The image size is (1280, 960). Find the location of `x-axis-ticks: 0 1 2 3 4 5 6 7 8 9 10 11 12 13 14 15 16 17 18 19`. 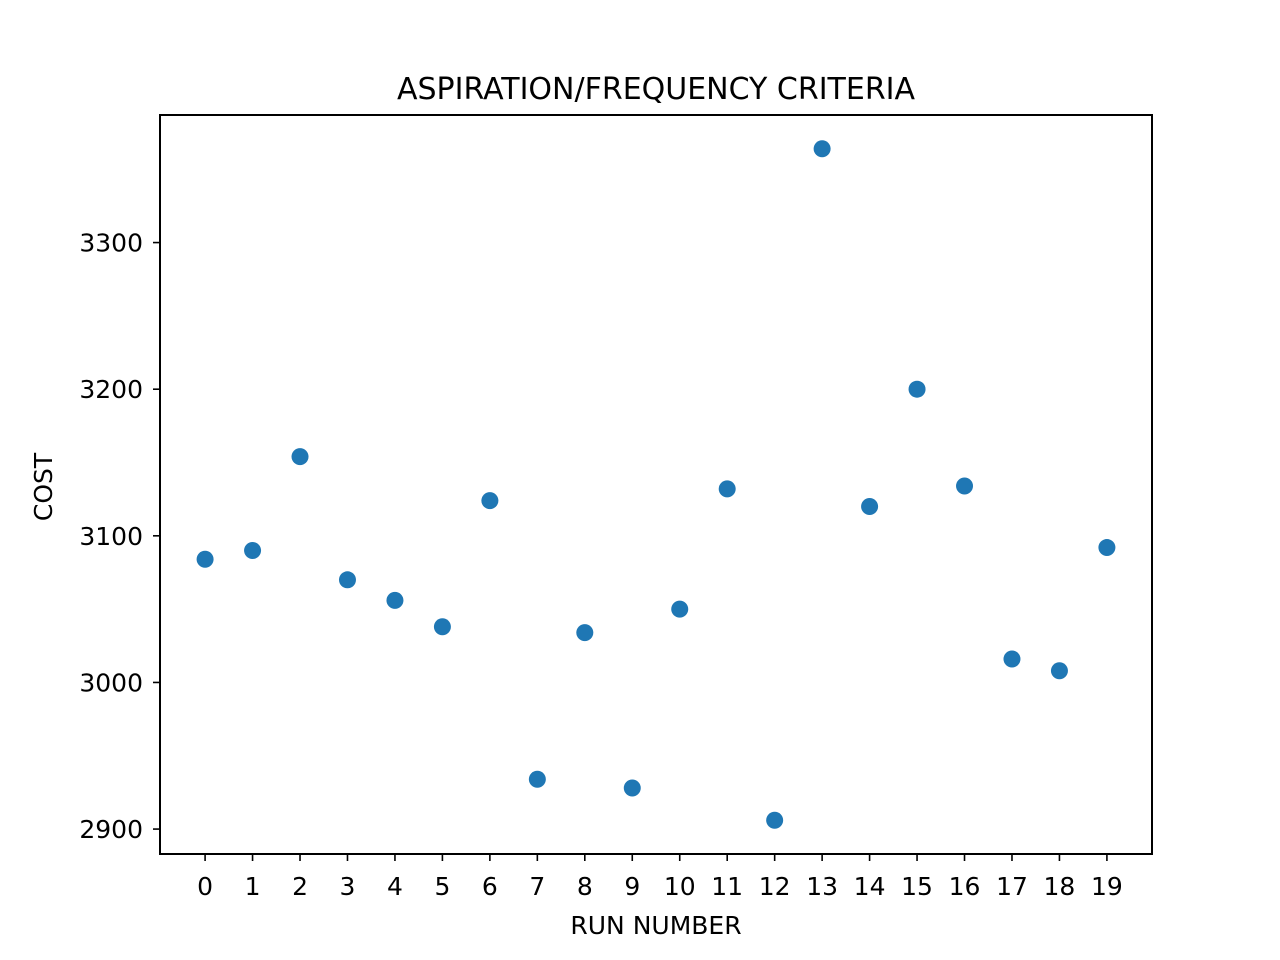

x-axis-ticks: 0 1 2 3 4 5 6 7 8 9 10 11 12 13 14 15 16 17 18 19 is located at coordinates (660, 877).